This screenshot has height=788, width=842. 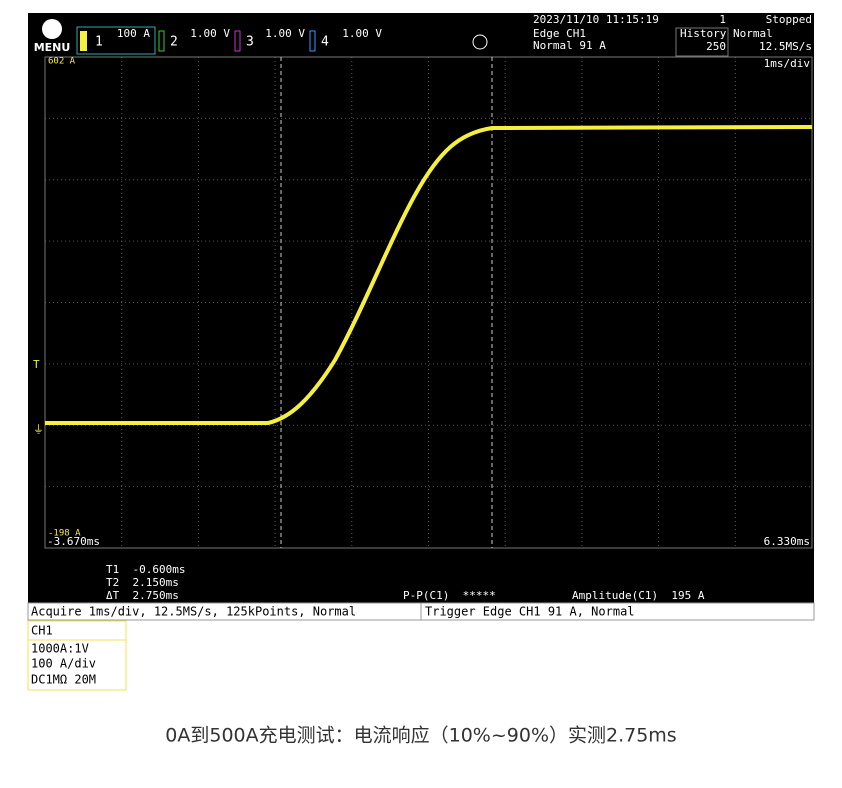 I want to click on ch-scale: 100 A, so click(x=133, y=33).